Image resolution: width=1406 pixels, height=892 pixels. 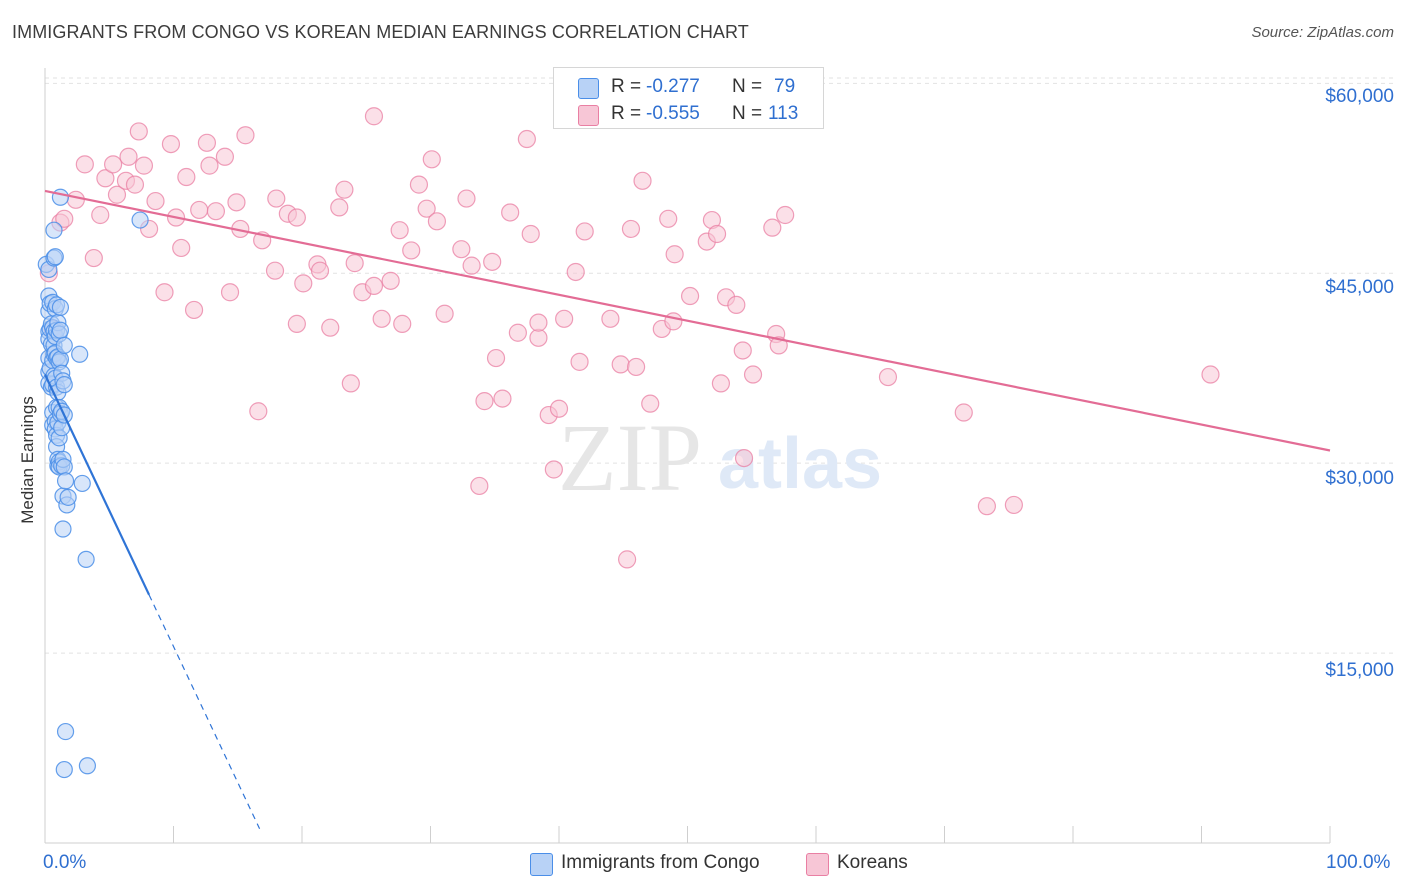 What do you see at coordinates (1359, 670) in the screenshot?
I see `y-tick-label: $15,000` at bounding box center [1359, 670].